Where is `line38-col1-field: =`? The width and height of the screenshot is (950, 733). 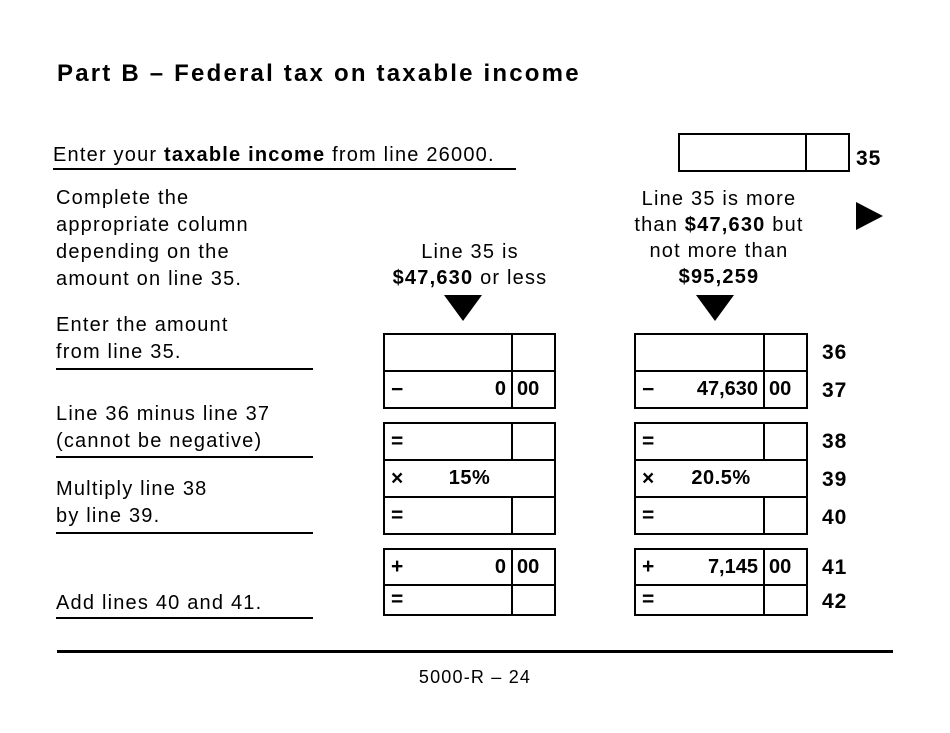
line38-col1-field: = is located at coordinates (469, 441).